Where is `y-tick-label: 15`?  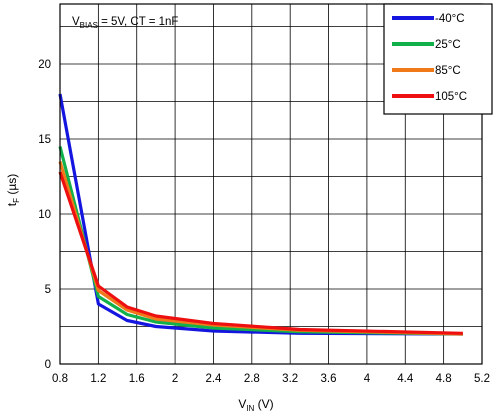
y-tick-label: 15 is located at coordinates (44, 140).